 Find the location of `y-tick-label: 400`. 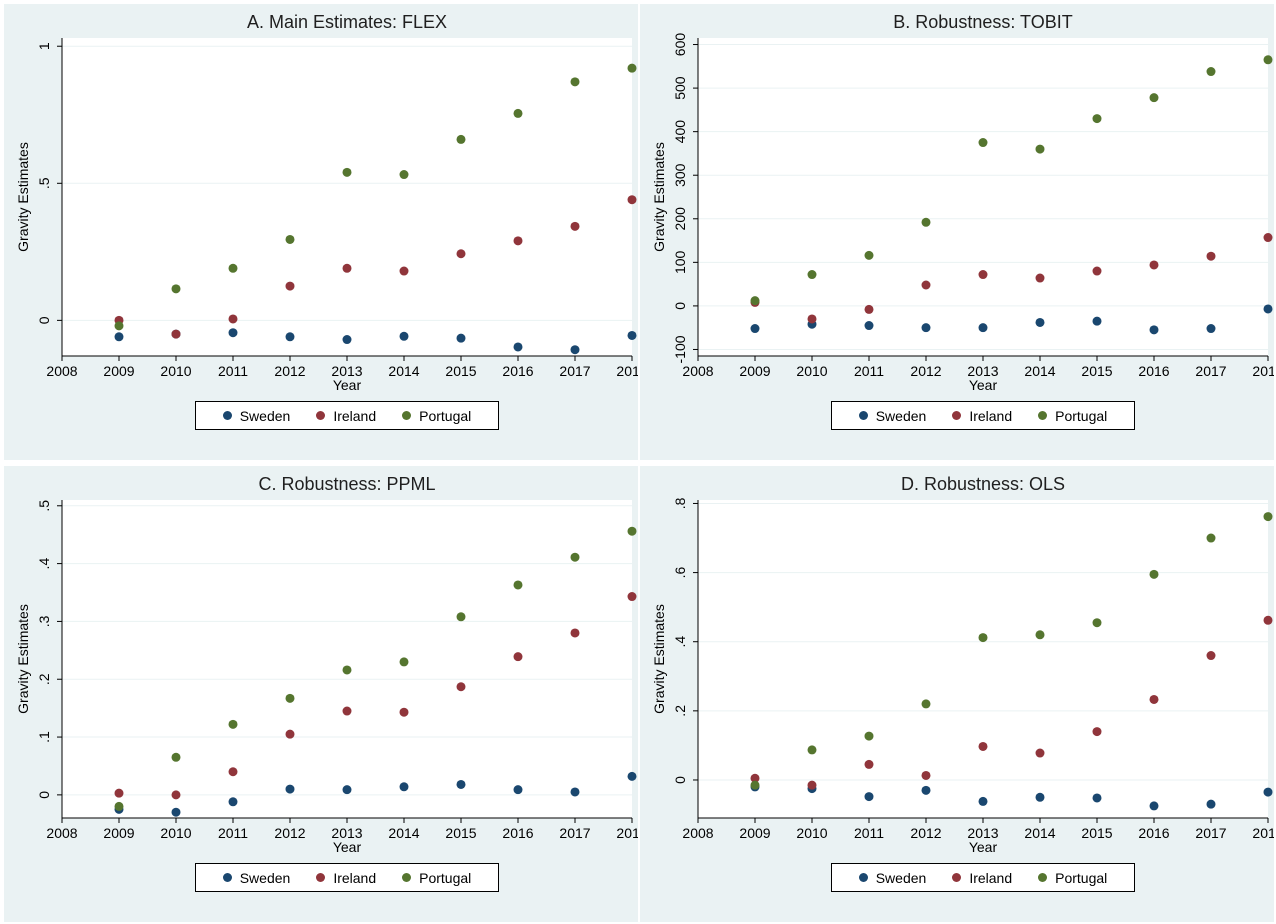

y-tick-label: 400 is located at coordinates (680, 132).